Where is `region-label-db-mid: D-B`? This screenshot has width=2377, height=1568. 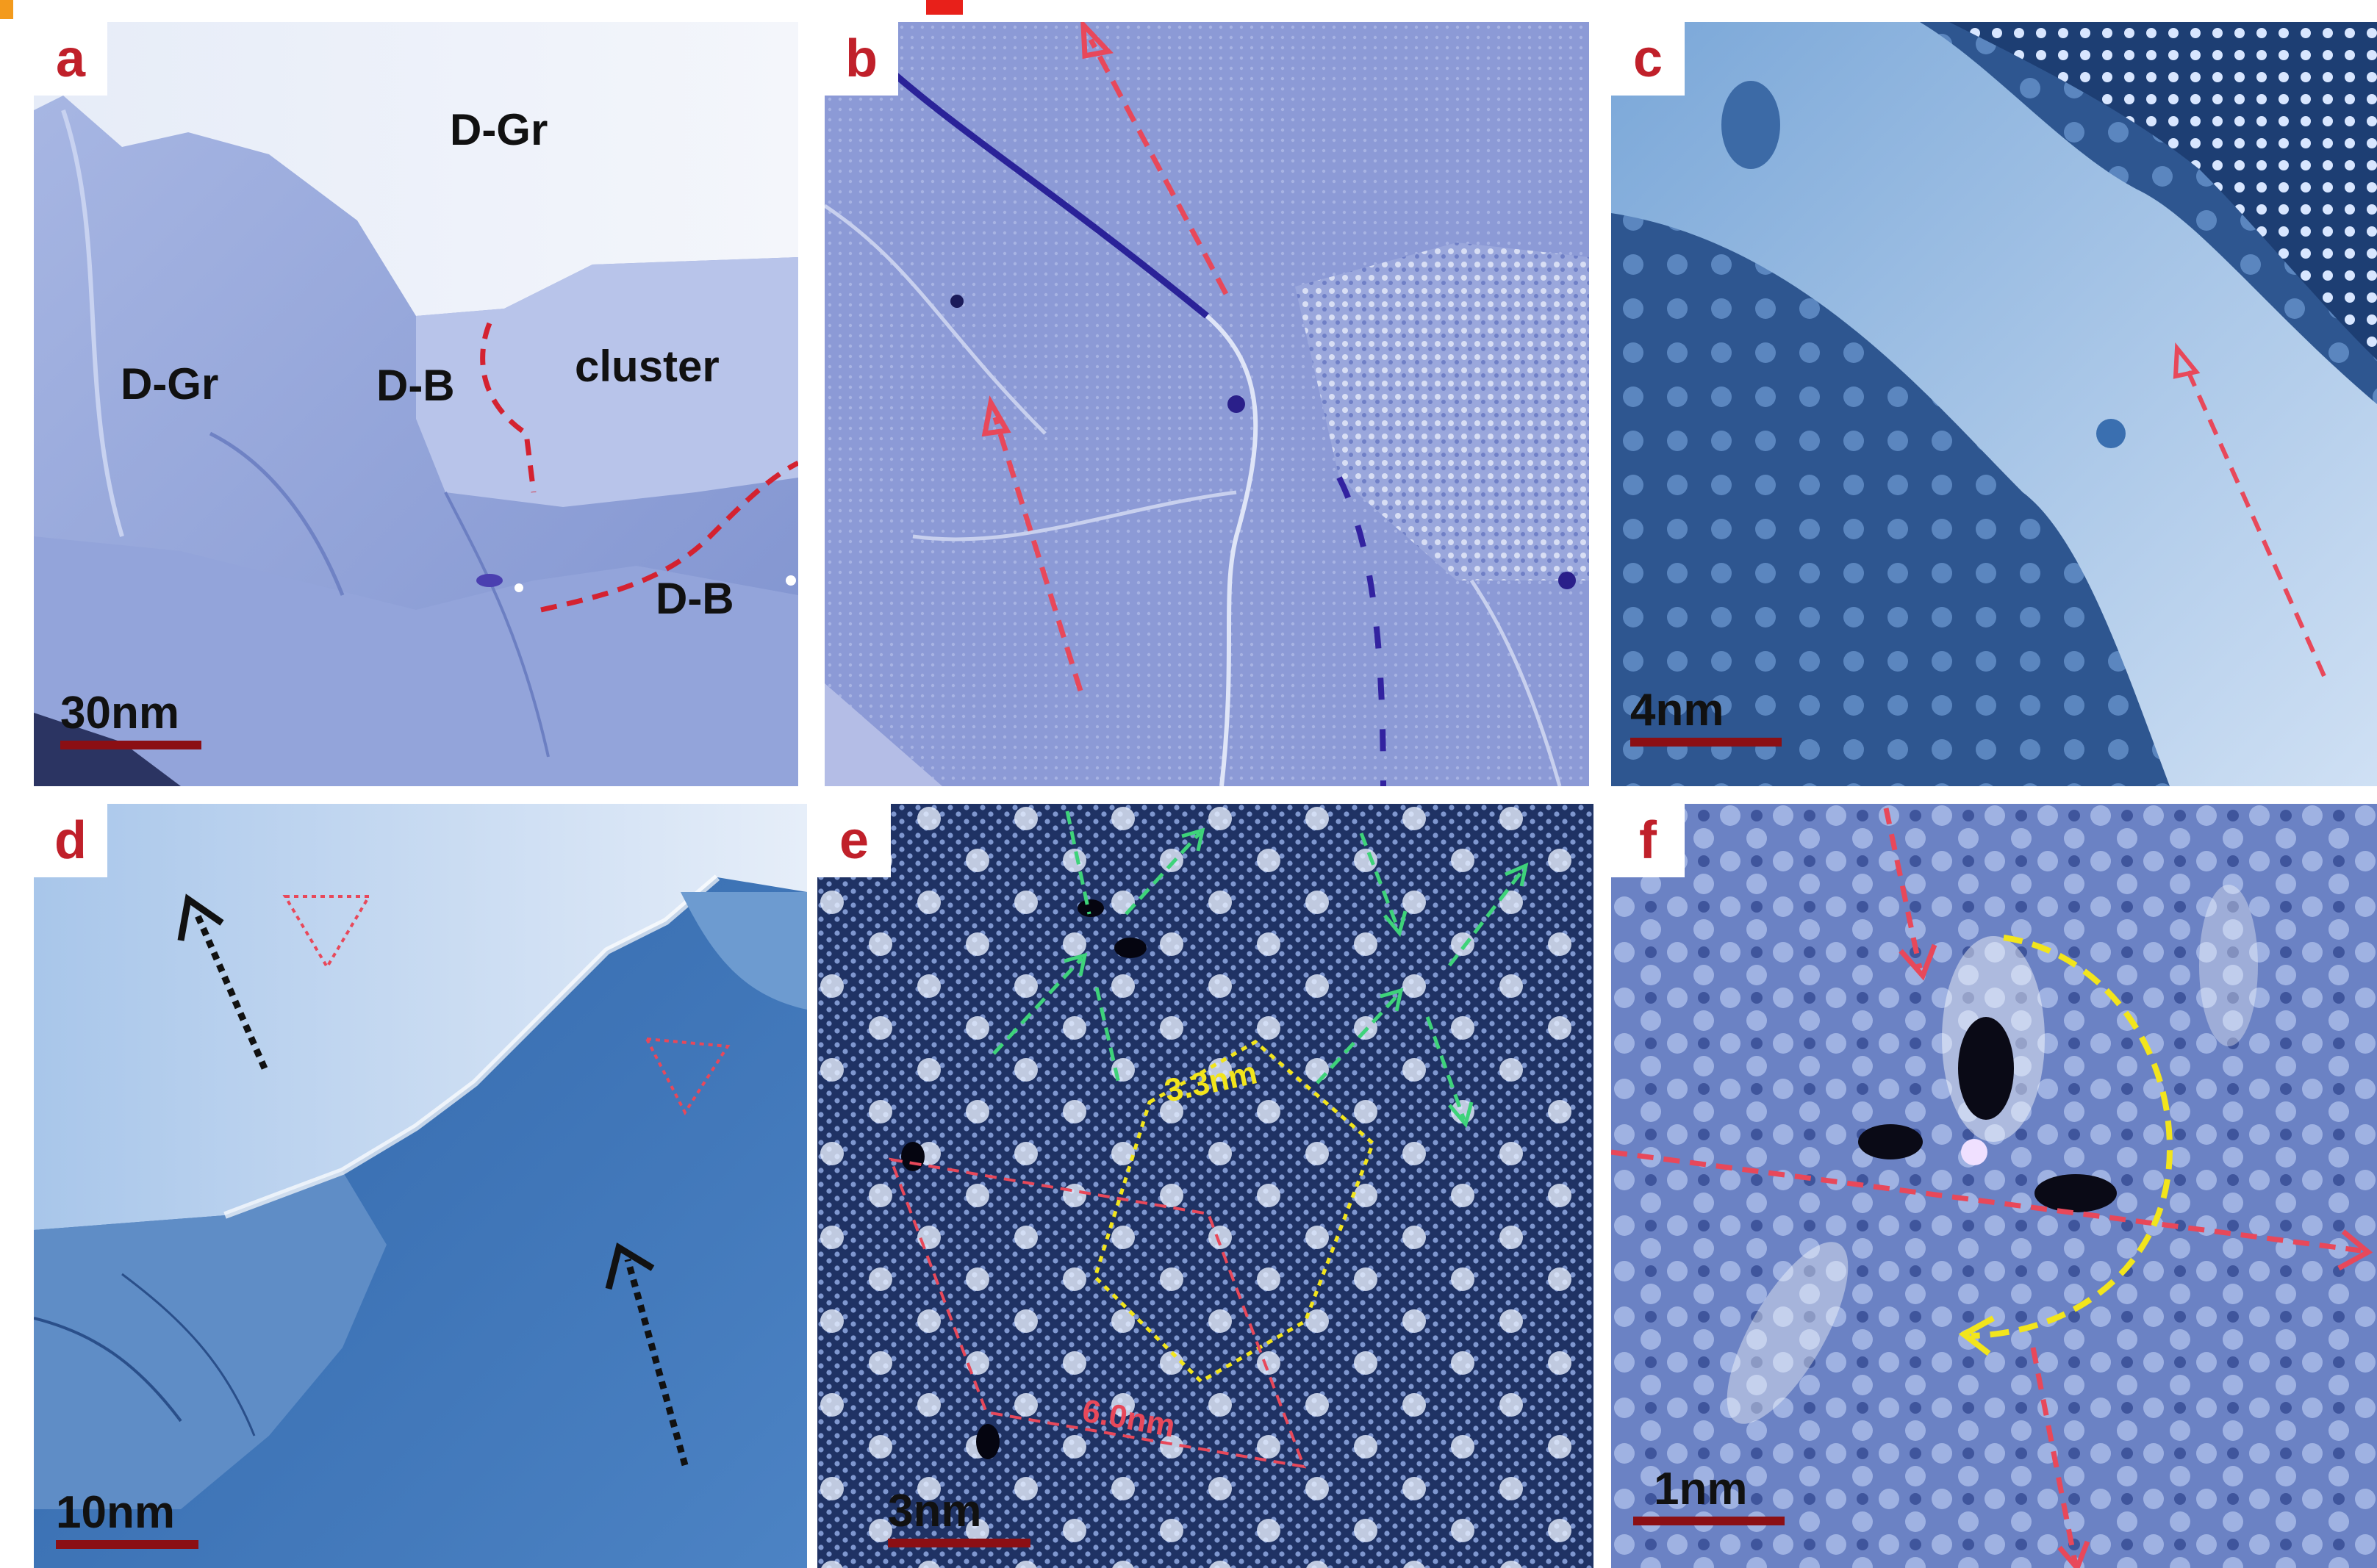
region-label-db-mid: D-B is located at coordinates (415, 386).